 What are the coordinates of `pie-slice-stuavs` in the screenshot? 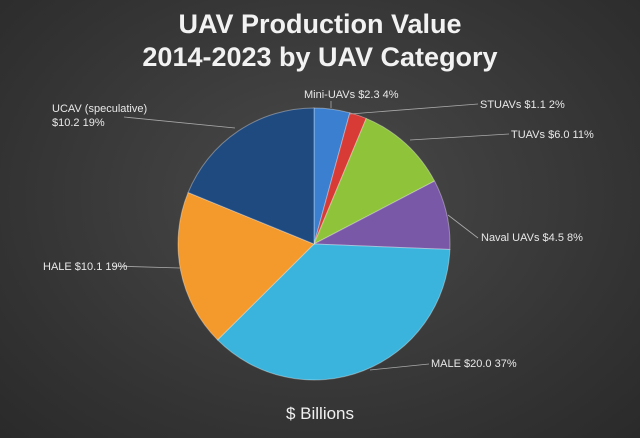 It's located at (340, 178).